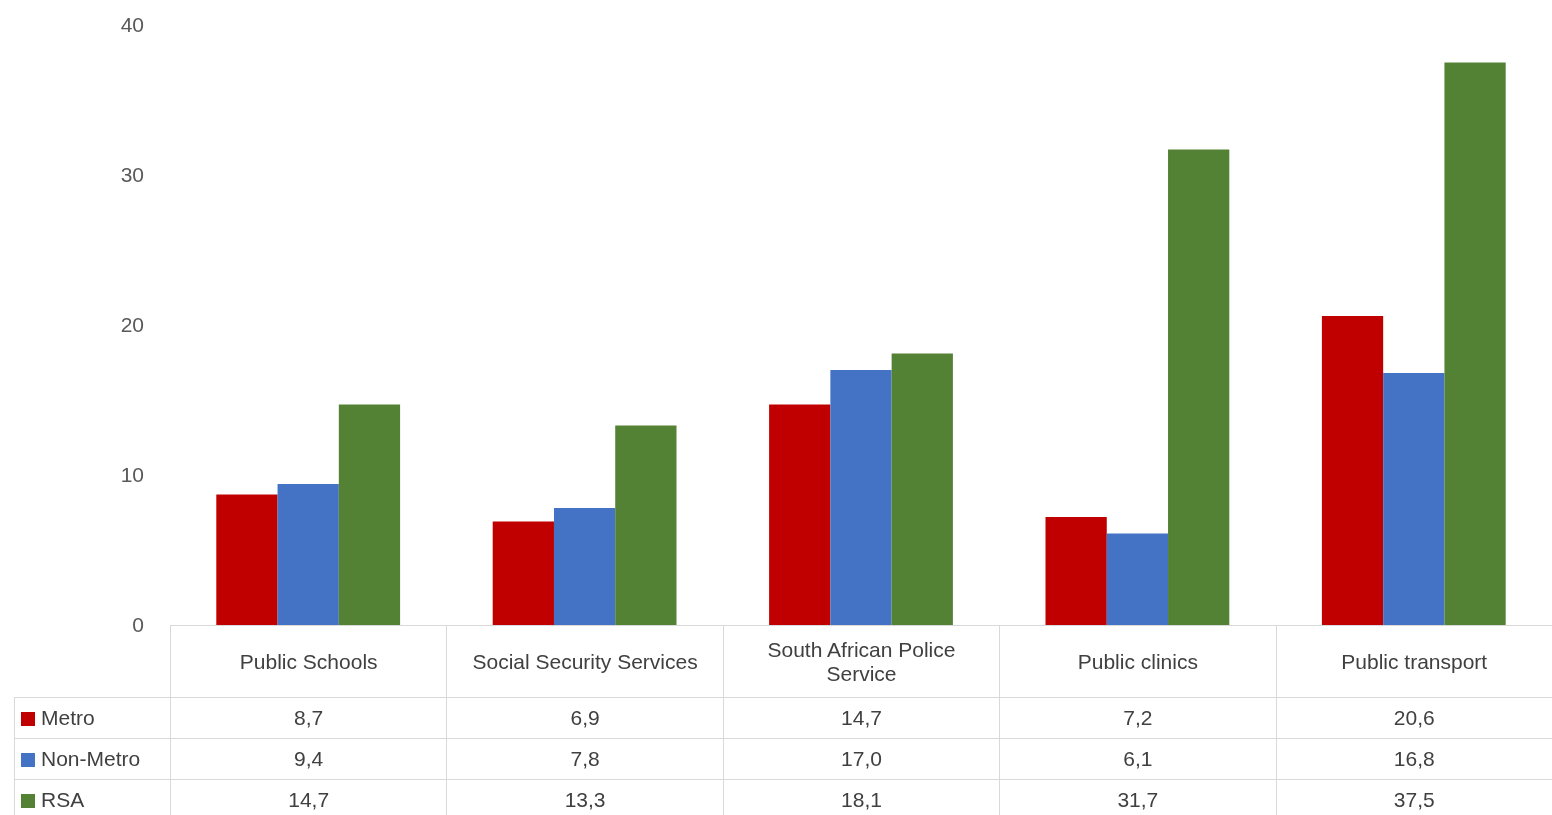 Image resolution: width=1552 pixels, height=815 pixels. What do you see at coordinates (91, 758) in the screenshot?
I see `legend-label: Non-Metro` at bounding box center [91, 758].